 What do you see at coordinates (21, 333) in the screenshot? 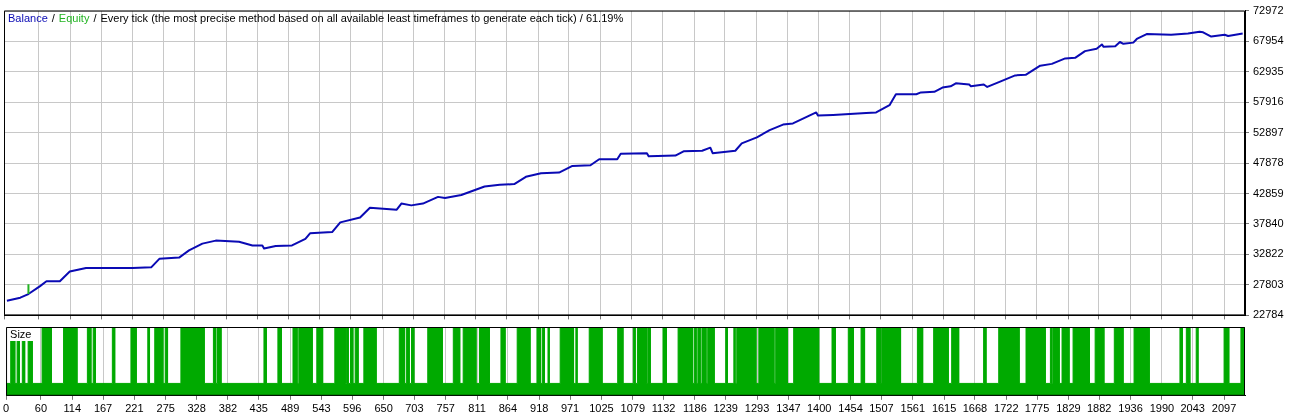
I see `chart-title: Size` at bounding box center [21, 333].